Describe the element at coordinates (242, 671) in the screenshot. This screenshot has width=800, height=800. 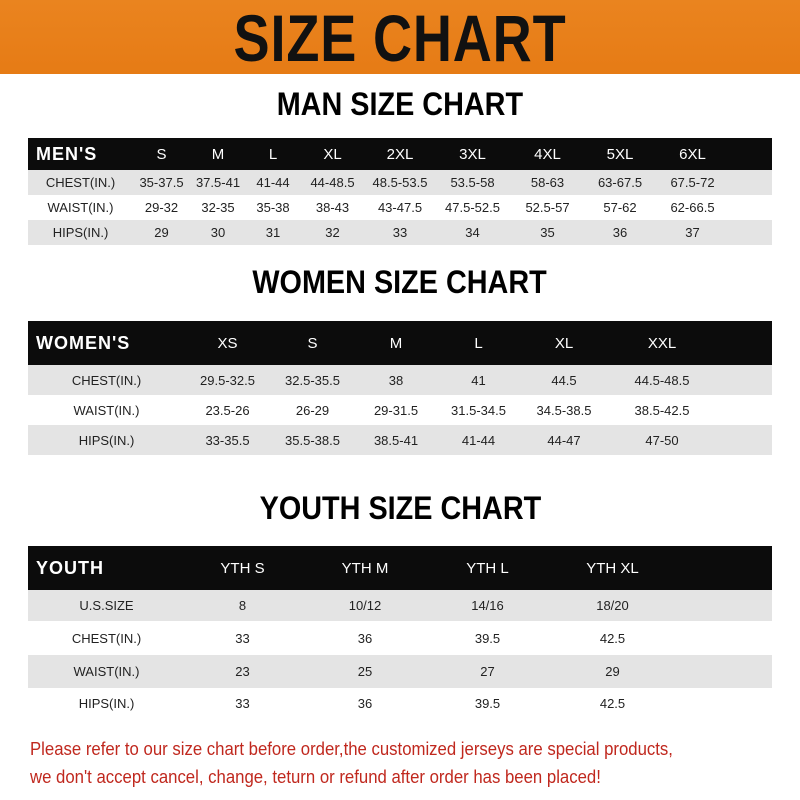
I see `table-cell: 23` at that location.